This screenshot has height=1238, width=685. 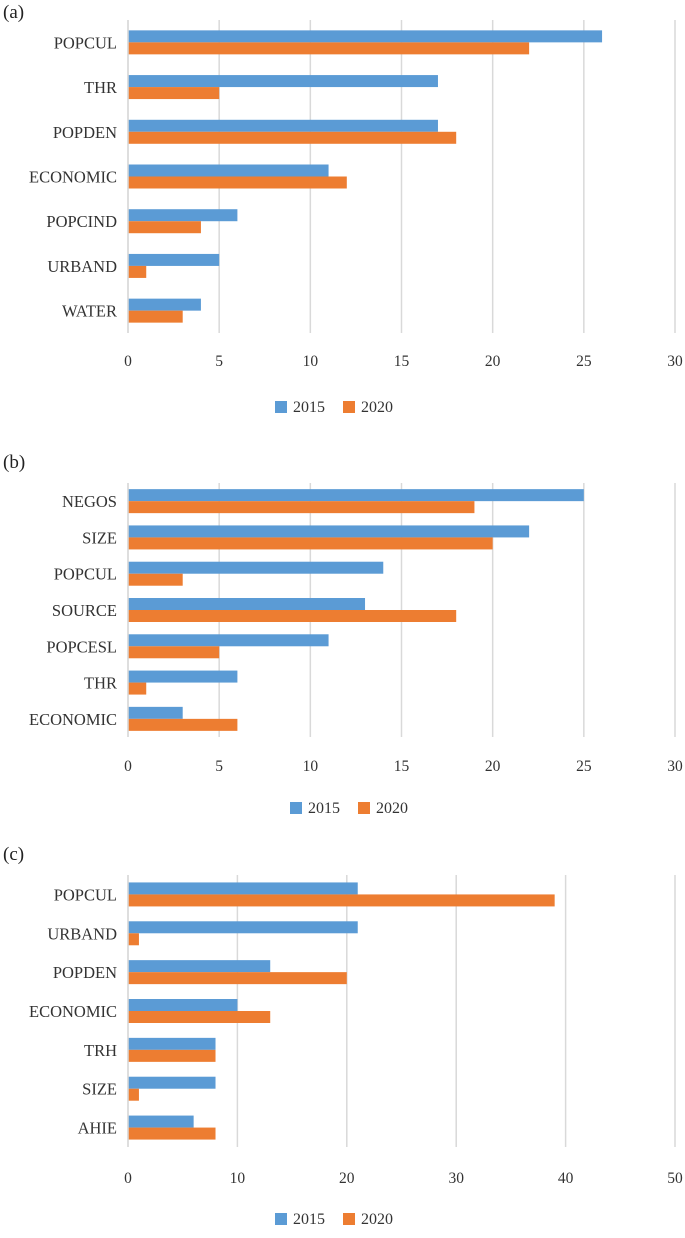 What do you see at coordinates (89, 311) in the screenshot?
I see `category-label: WATER` at bounding box center [89, 311].